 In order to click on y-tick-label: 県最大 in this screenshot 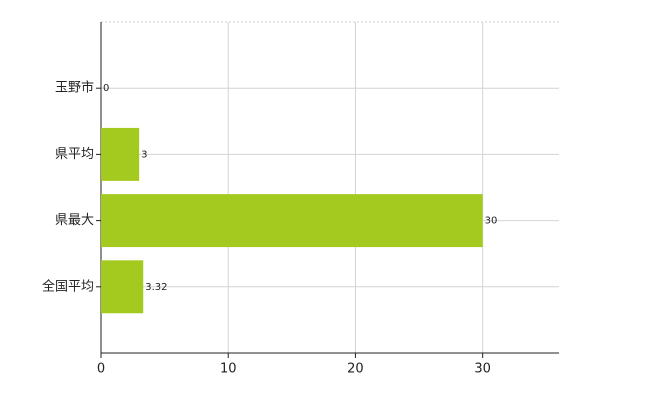, I will do `click(74, 220)`.